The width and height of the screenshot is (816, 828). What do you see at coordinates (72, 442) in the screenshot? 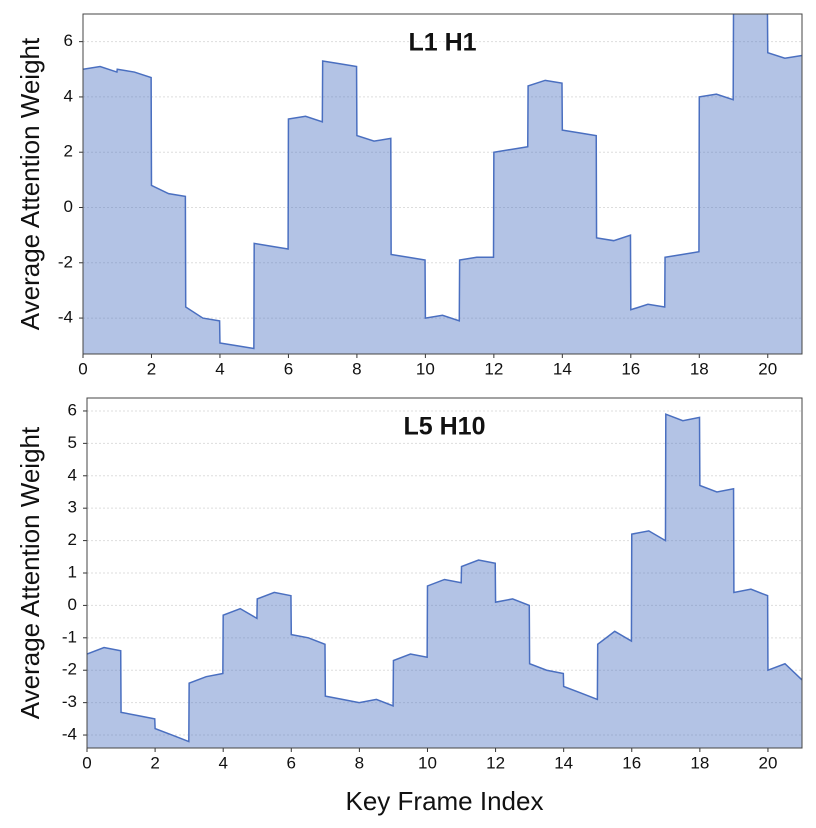
I see `y-tick-label: 5` at bounding box center [72, 442].